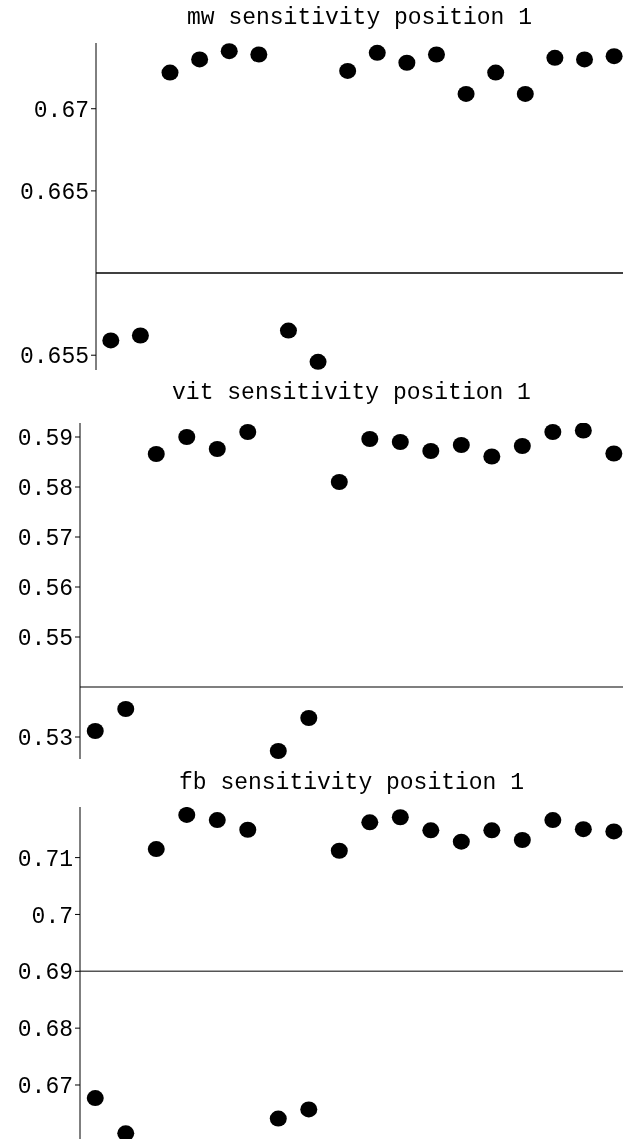 The height and width of the screenshot is (1139, 623). Describe the element at coordinates (45, 539) in the screenshot. I see `y-tick-label: 0.57` at that location.